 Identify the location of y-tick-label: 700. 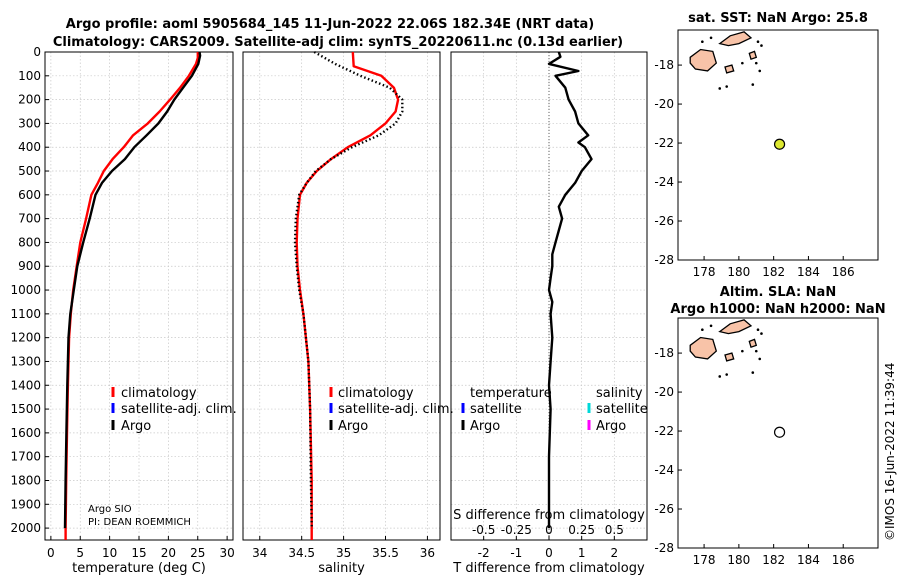
(29, 219).